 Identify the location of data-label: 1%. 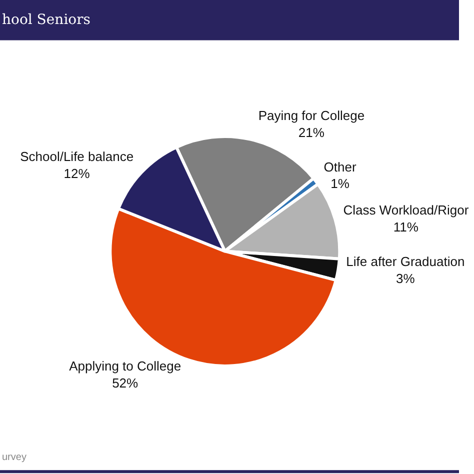
(340, 184).